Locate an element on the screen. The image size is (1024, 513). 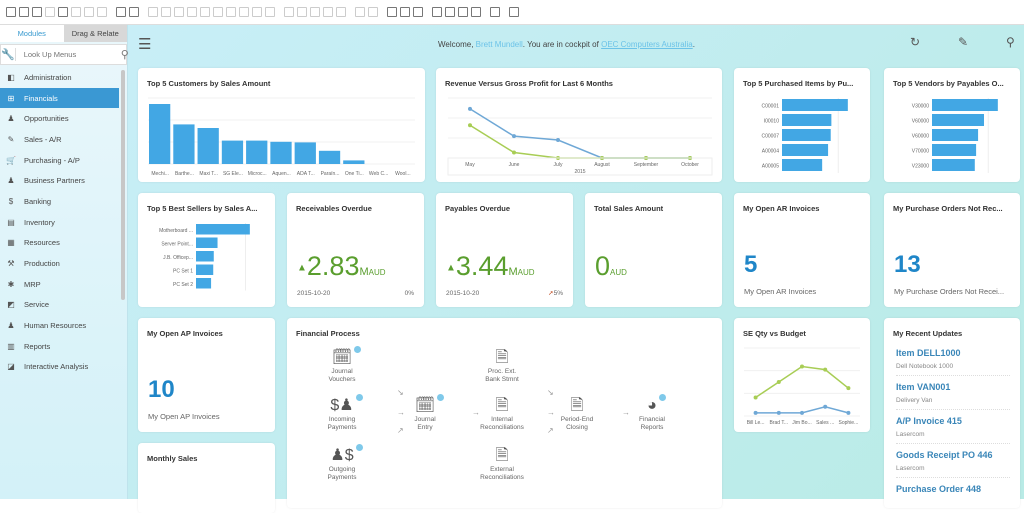
tab-drag-relate: Drag & Relate is located at coordinates (95, 33).